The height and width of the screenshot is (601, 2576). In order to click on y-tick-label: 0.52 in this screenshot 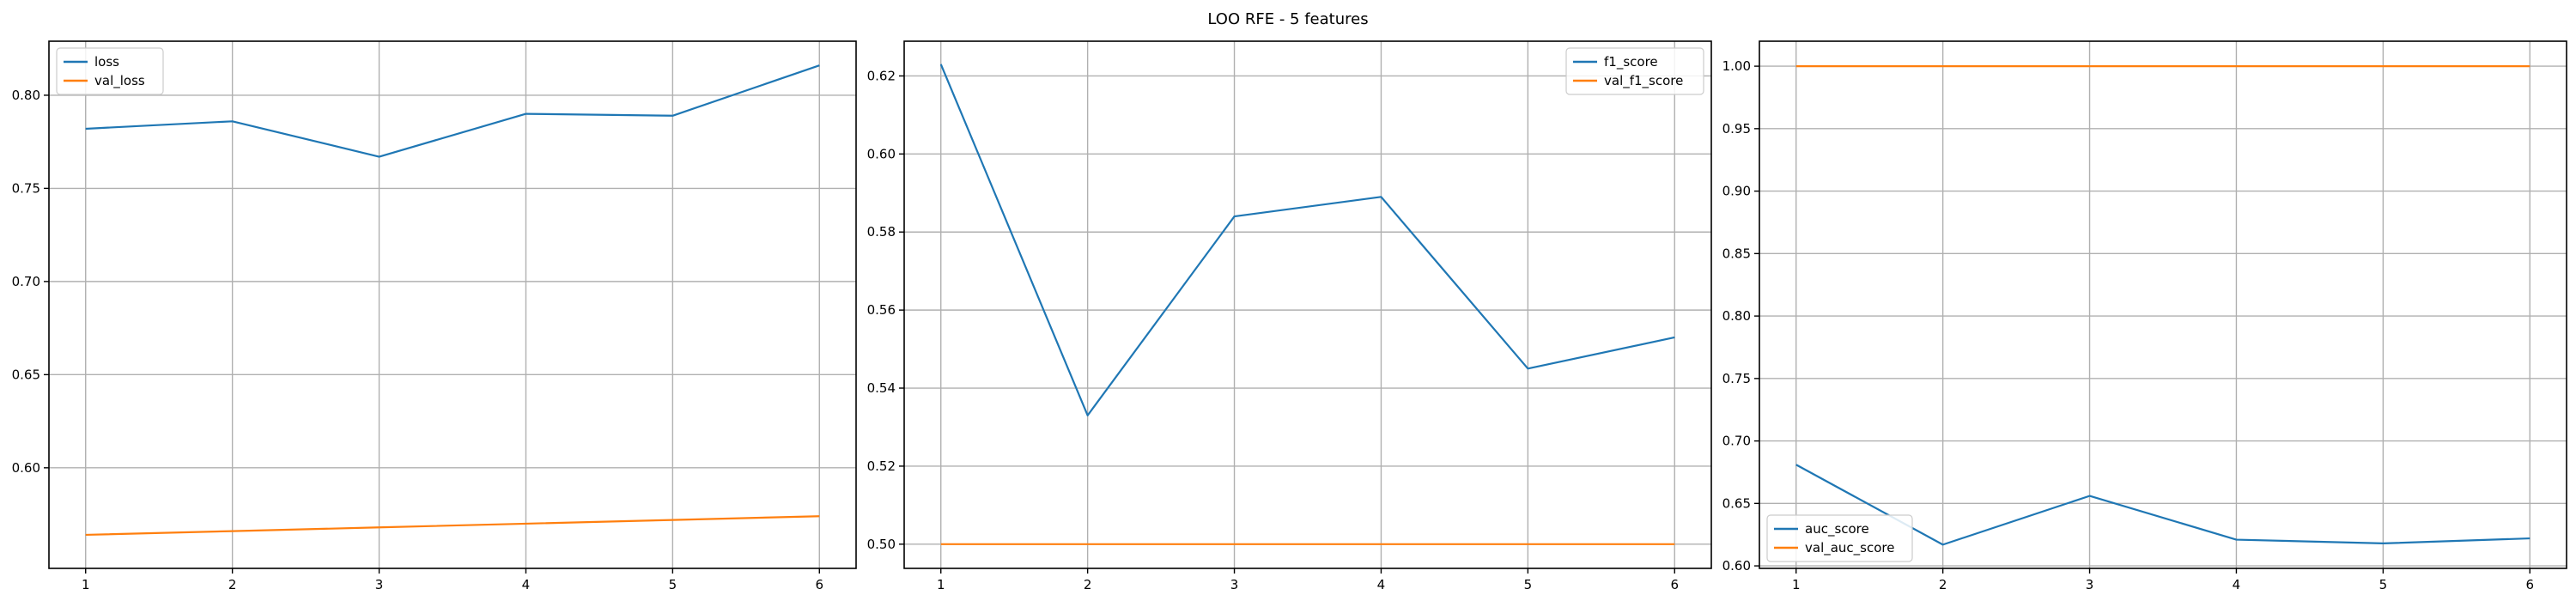, I will do `click(881, 466)`.